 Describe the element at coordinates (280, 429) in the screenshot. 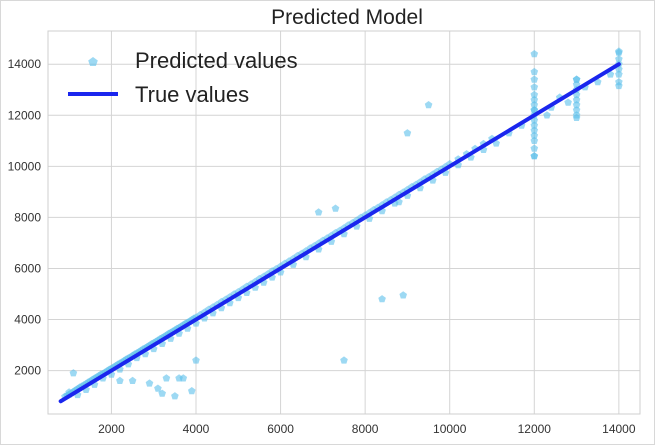

I see `x-tick-label: 6000` at that location.